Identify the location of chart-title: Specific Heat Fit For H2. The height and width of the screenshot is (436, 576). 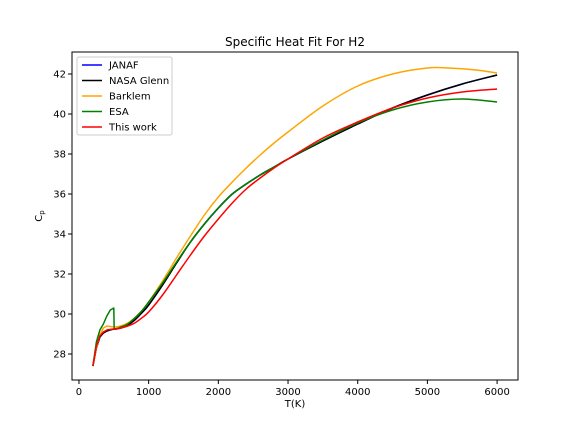
(295, 42).